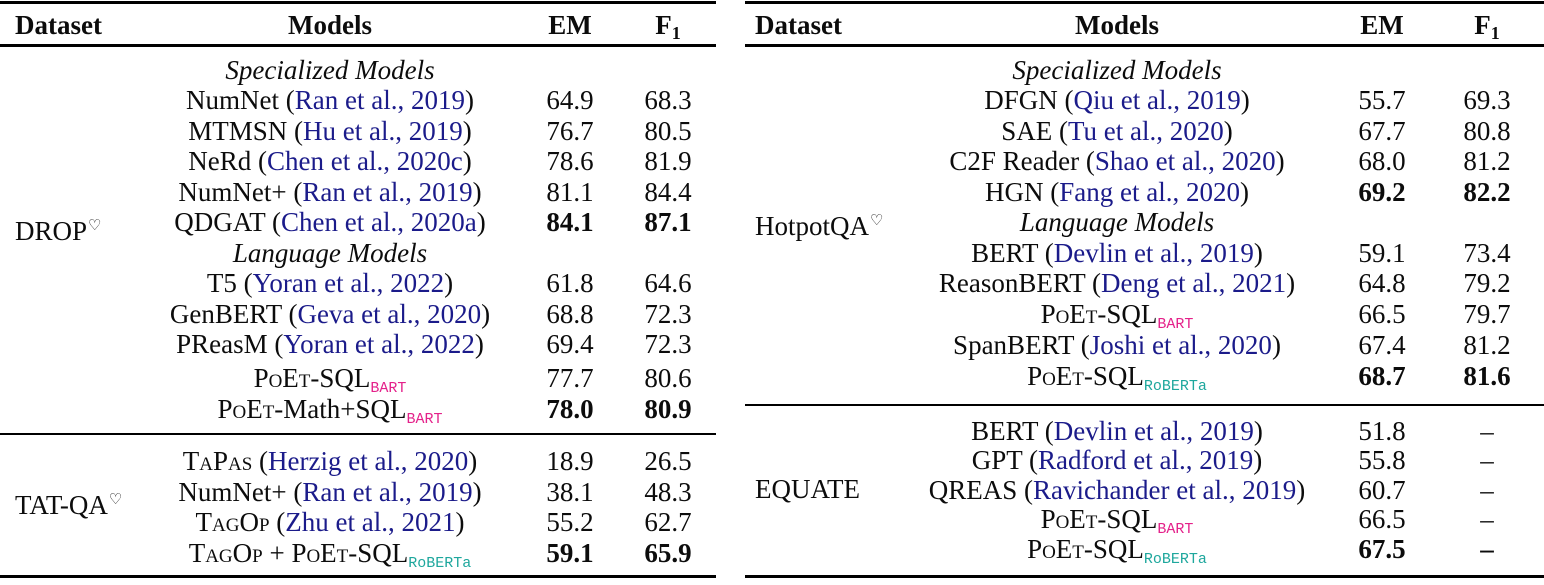  I want to click on model-name: NumNet (Ran et al., 2019), so click(330, 100).